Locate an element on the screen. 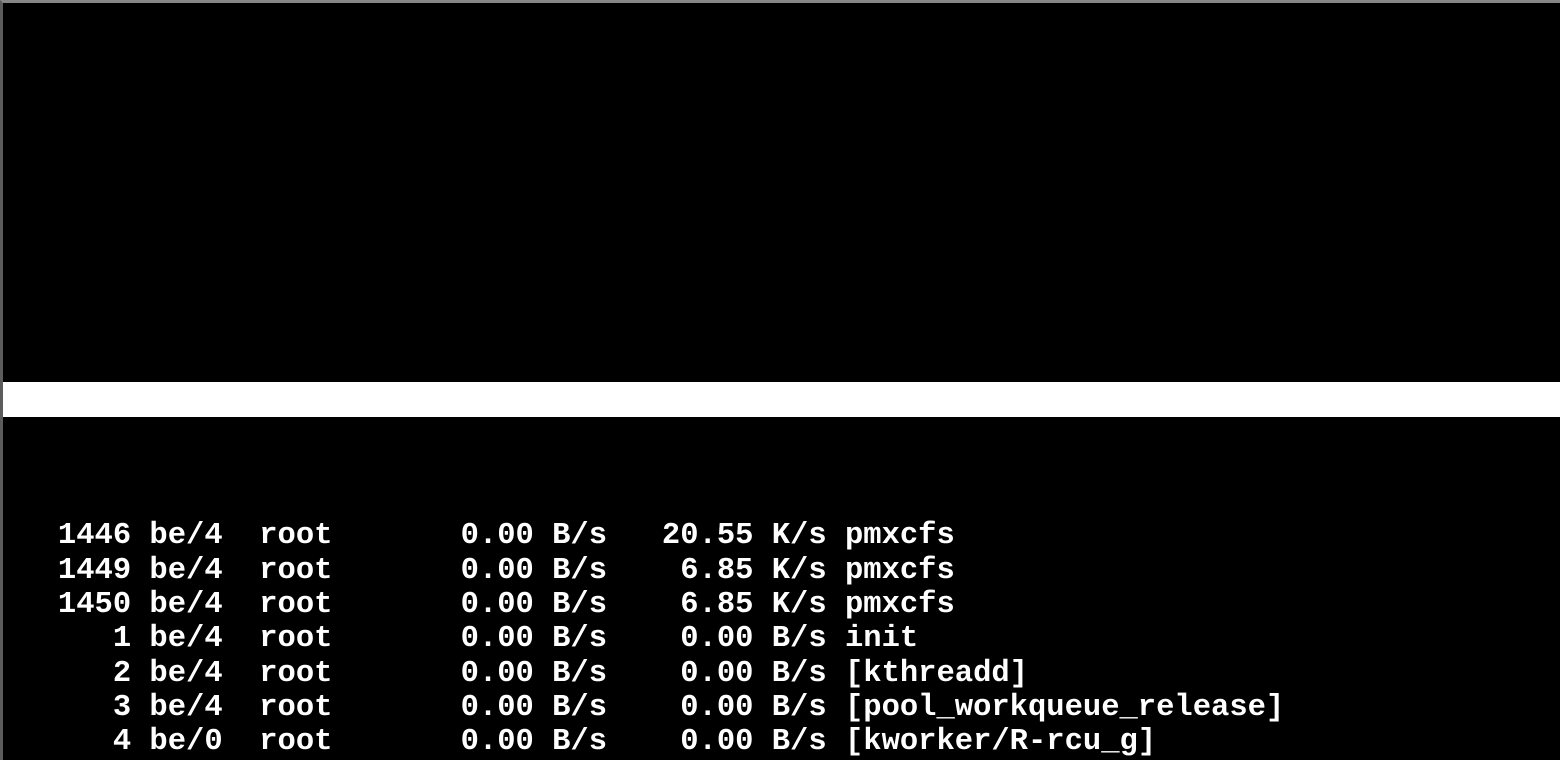  cell-prio: be/0 is located at coordinates (177, 742).